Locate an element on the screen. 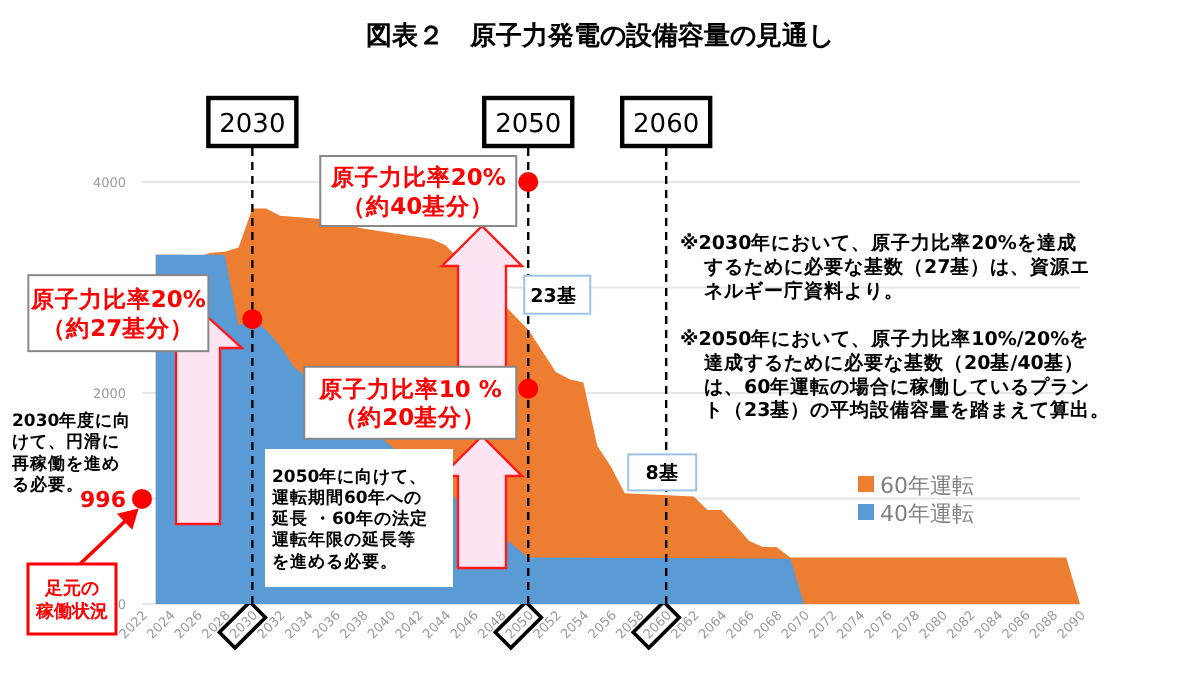 The height and width of the screenshot is (680, 1200). annotation: 原子力比率10 %（約20基分） is located at coordinates (409, 403).